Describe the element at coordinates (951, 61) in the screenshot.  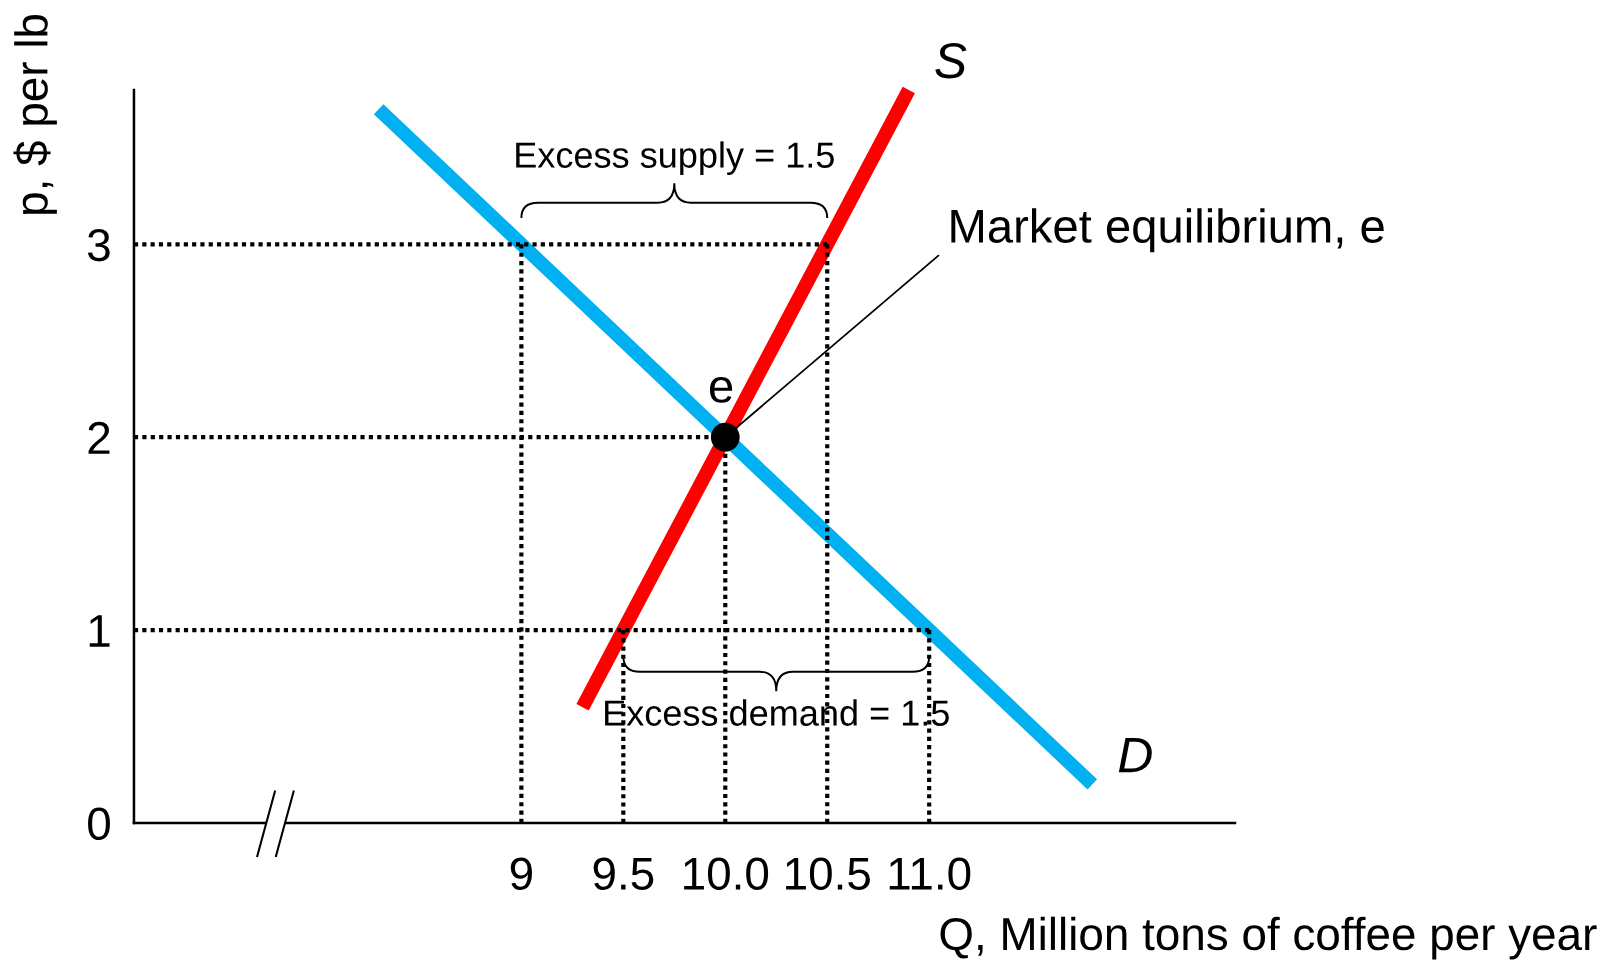
I see `series-label: S` at that location.